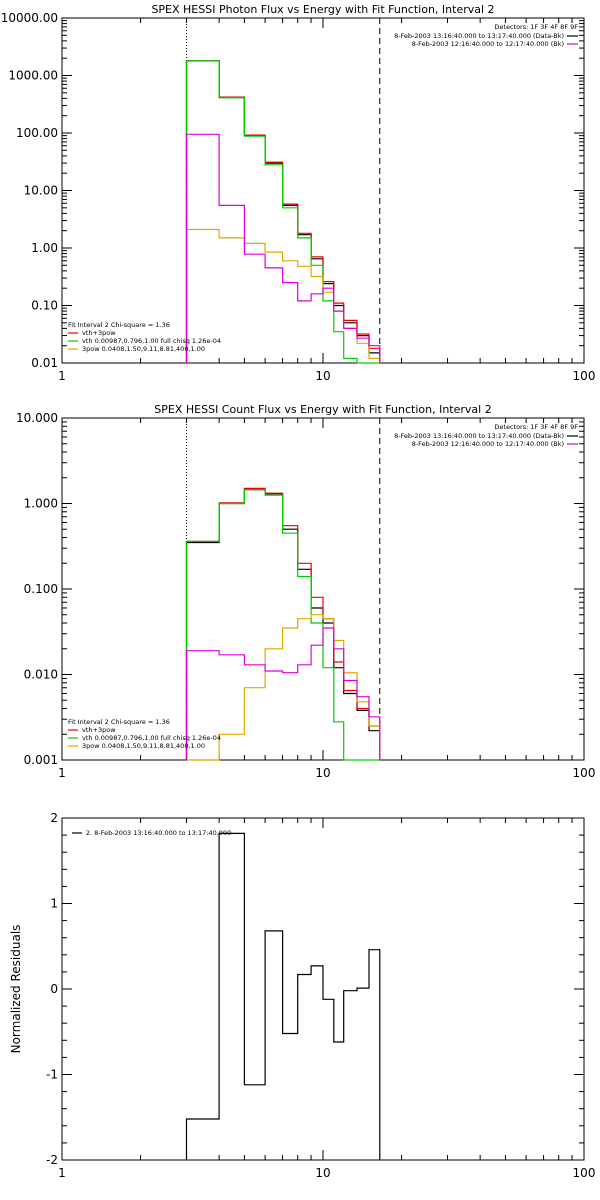  What do you see at coordinates (54, 904) in the screenshot?
I see `y-tick-label: 1` at bounding box center [54, 904].